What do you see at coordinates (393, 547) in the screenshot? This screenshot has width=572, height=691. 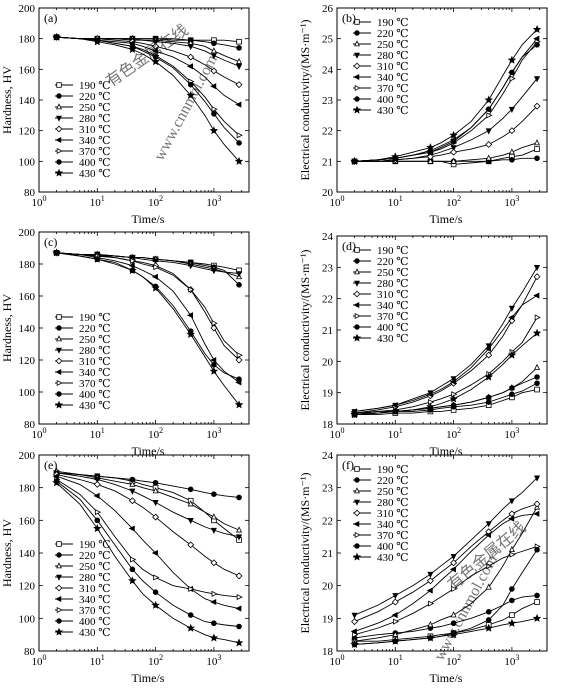 I see `legend-entry: 400 ℃` at bounding box center [393, 547].